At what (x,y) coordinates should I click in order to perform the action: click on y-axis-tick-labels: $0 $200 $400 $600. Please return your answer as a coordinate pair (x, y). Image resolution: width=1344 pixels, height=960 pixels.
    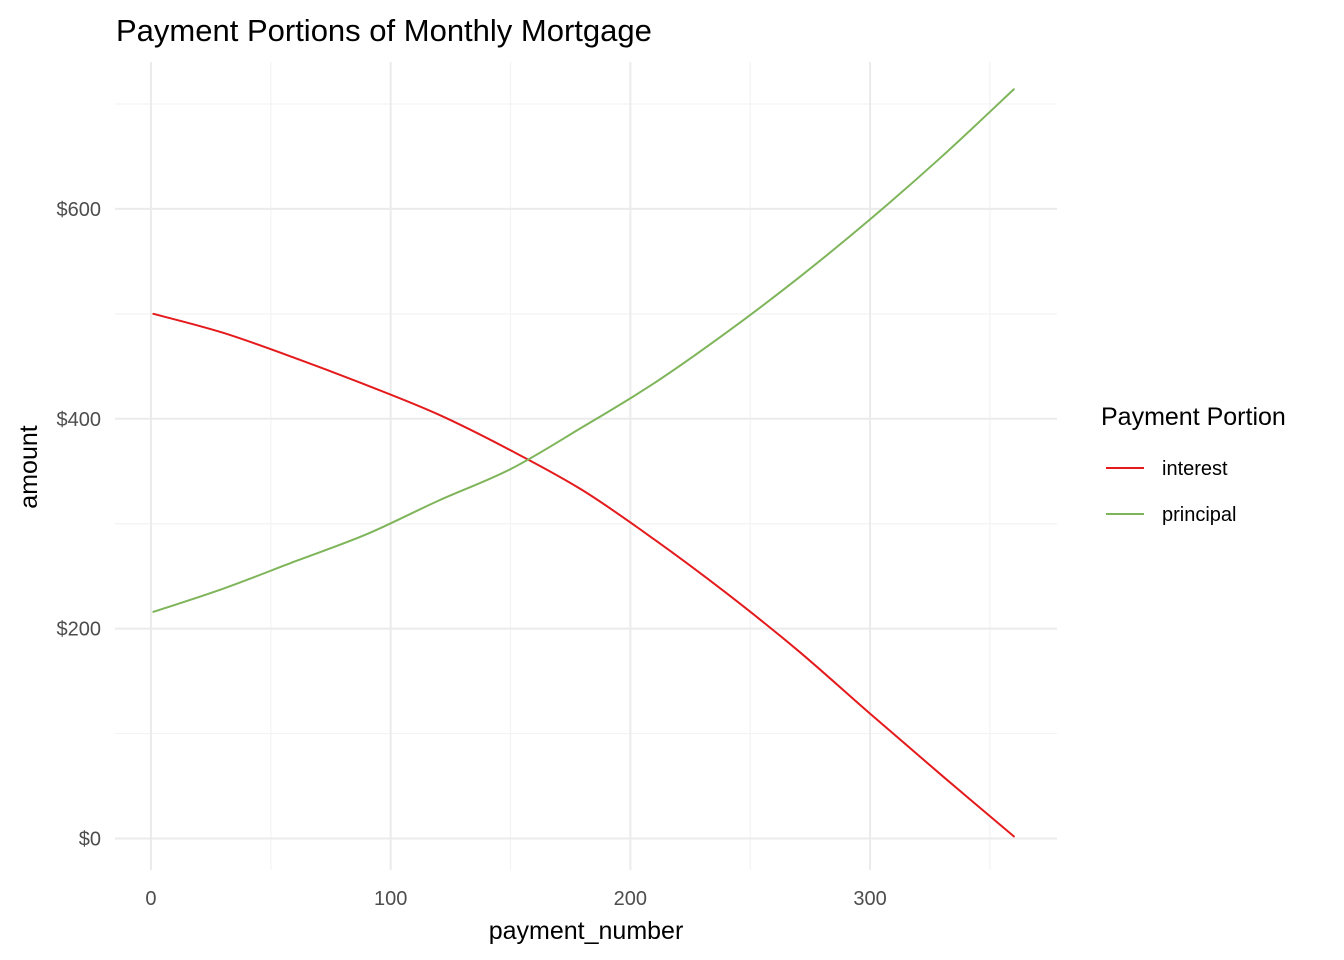
    Looking at the image, I should click on (79, 525).